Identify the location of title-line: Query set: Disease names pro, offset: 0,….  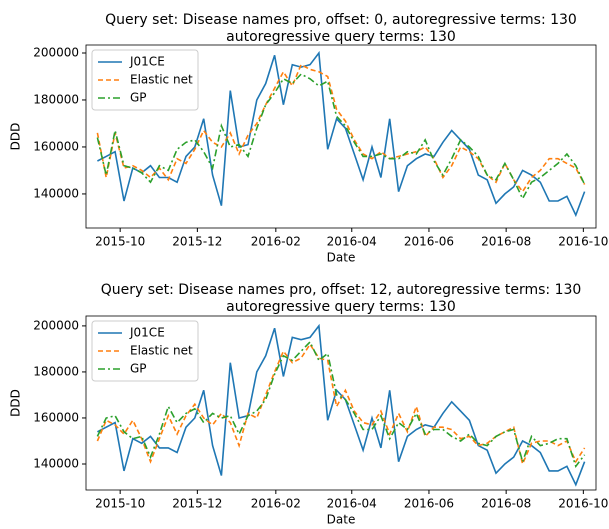
(341, 20).